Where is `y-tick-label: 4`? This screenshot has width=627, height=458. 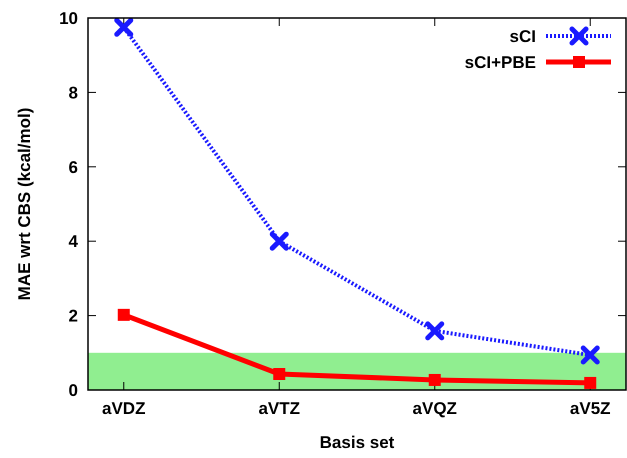 y-tick-label: 4 is located at coordinates (73, 242).